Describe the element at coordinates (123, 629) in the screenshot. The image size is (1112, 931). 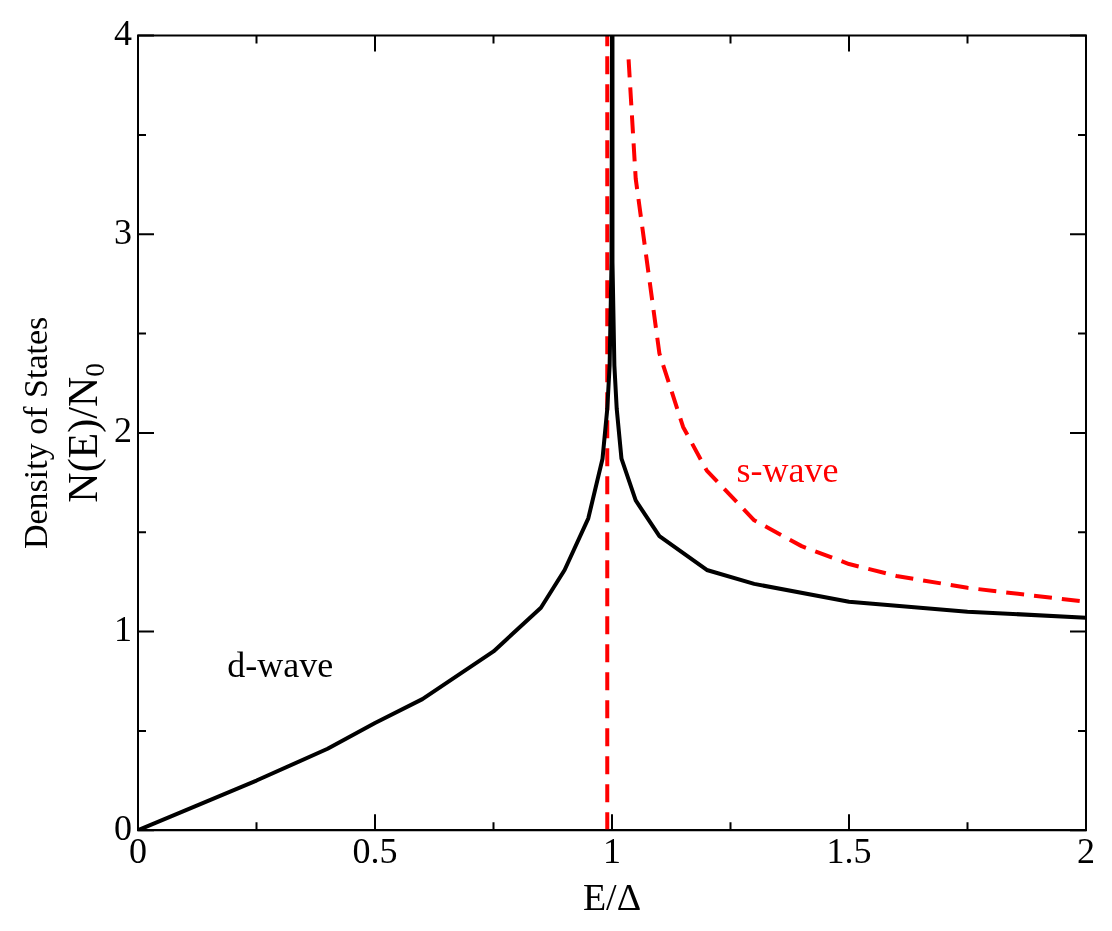
I see `y-tick-label: 1` at that location.